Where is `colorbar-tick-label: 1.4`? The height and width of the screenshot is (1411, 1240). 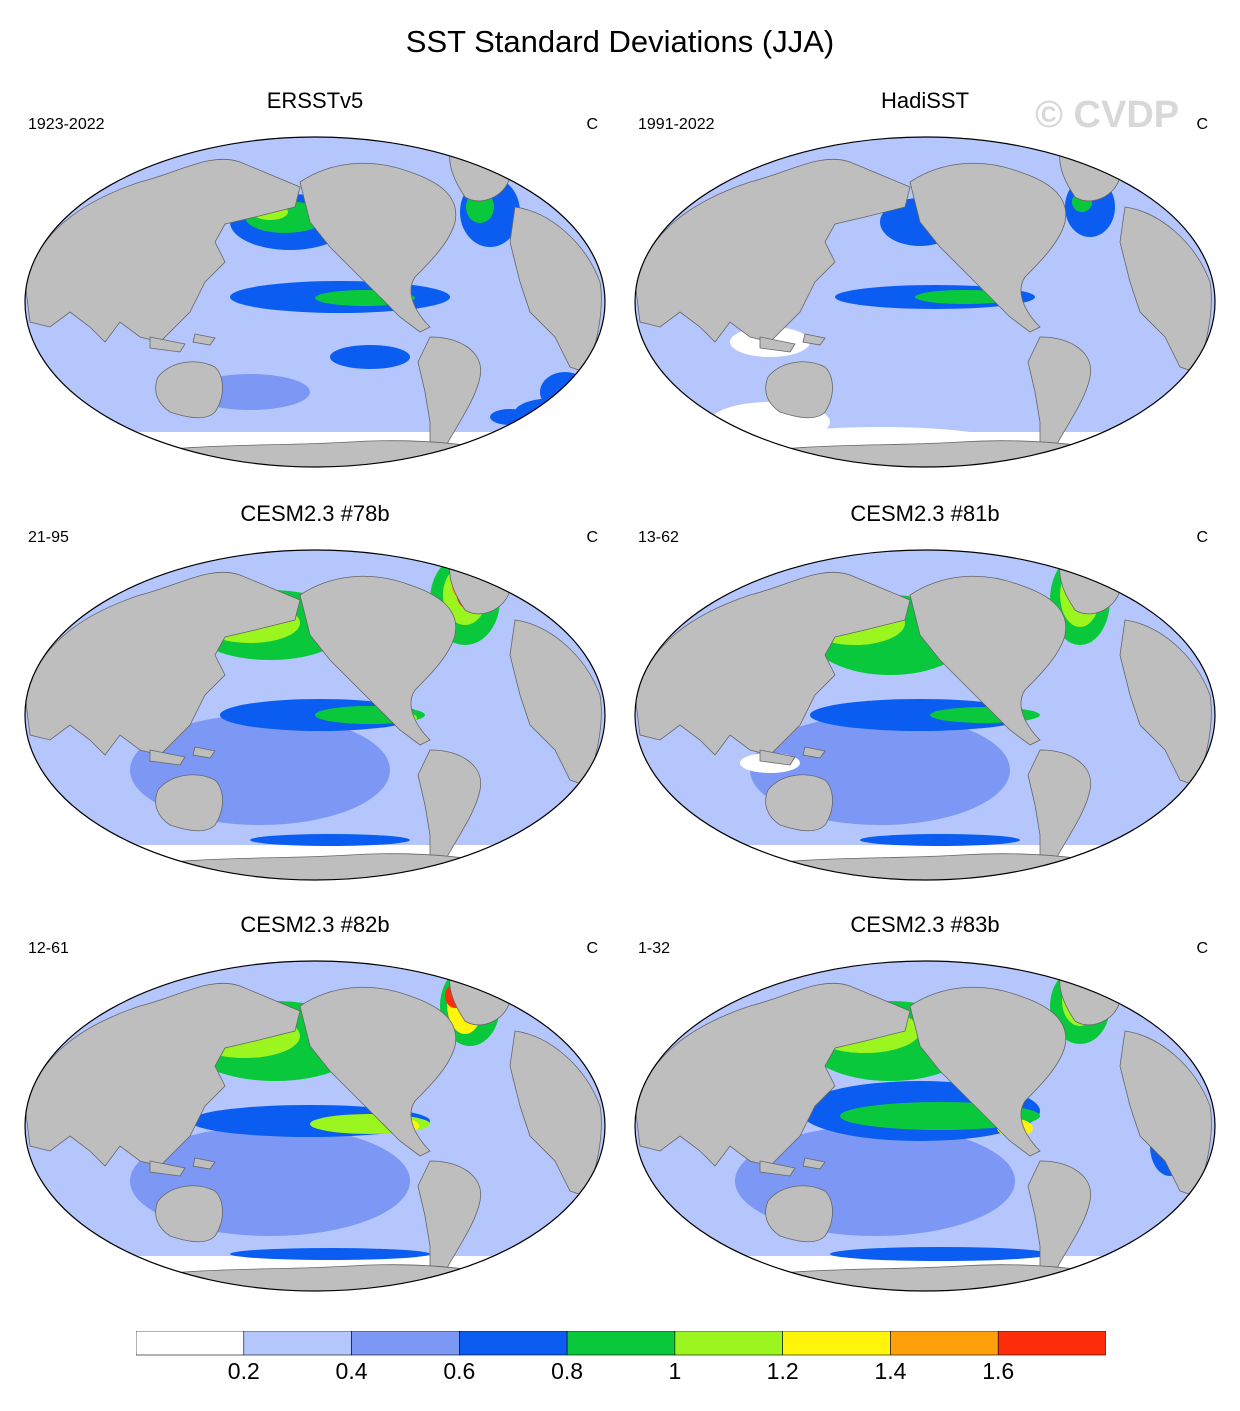 colorbar-tick-label: 1.4 is located at coordinates (890, 1371).